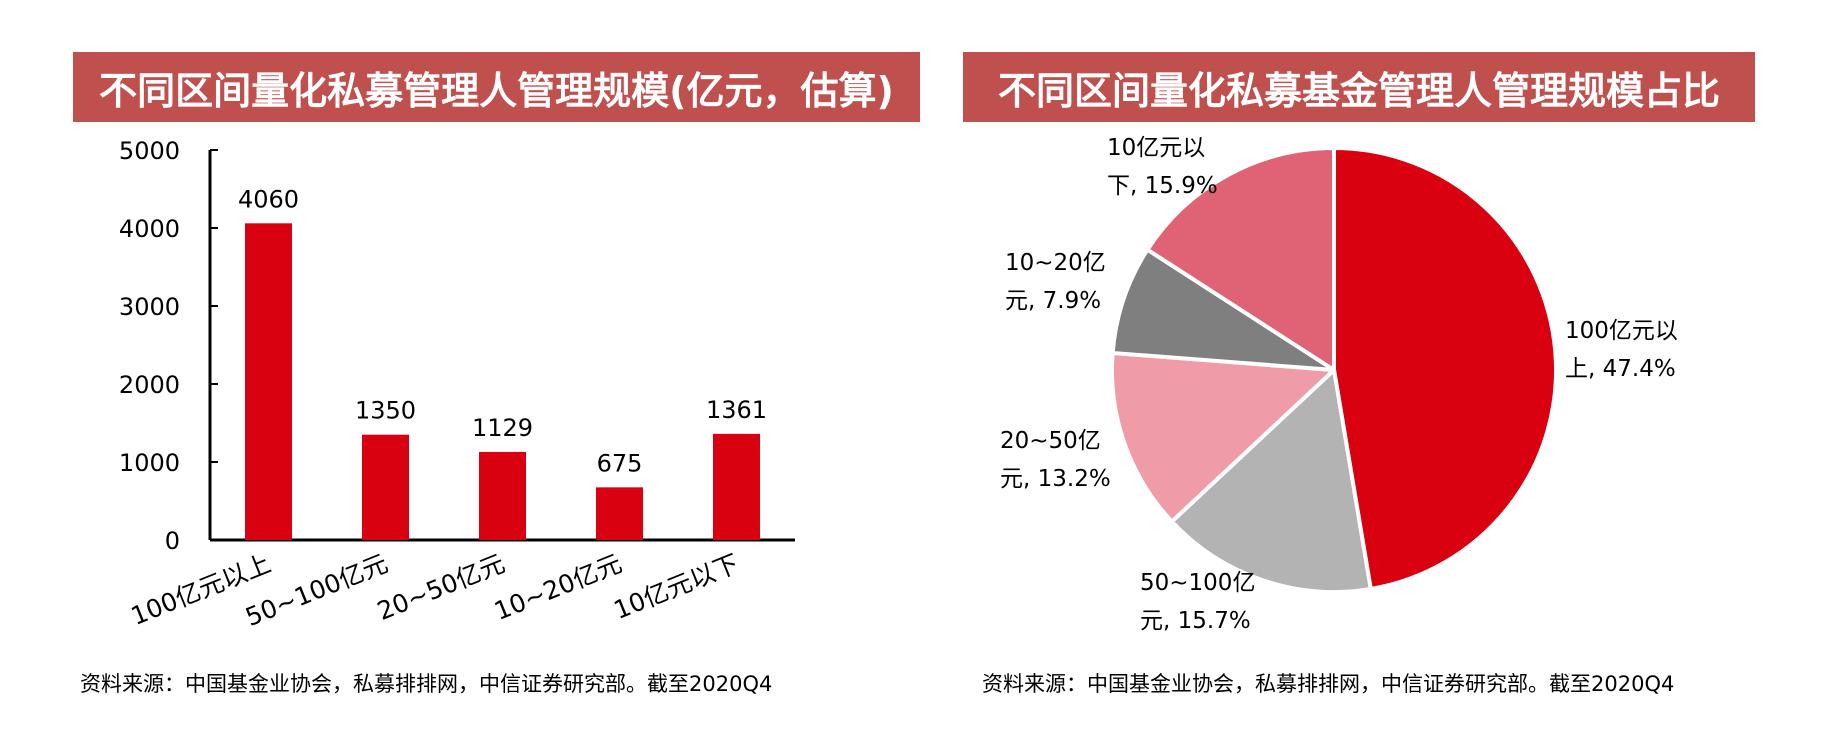 This screenshot has width=1842, height=736. Describe the element at coordinates (1359, 87) in the screenshot. I see `pie-chart-title: 不同区间量化私募基金管理人管理规模占比` at that location.